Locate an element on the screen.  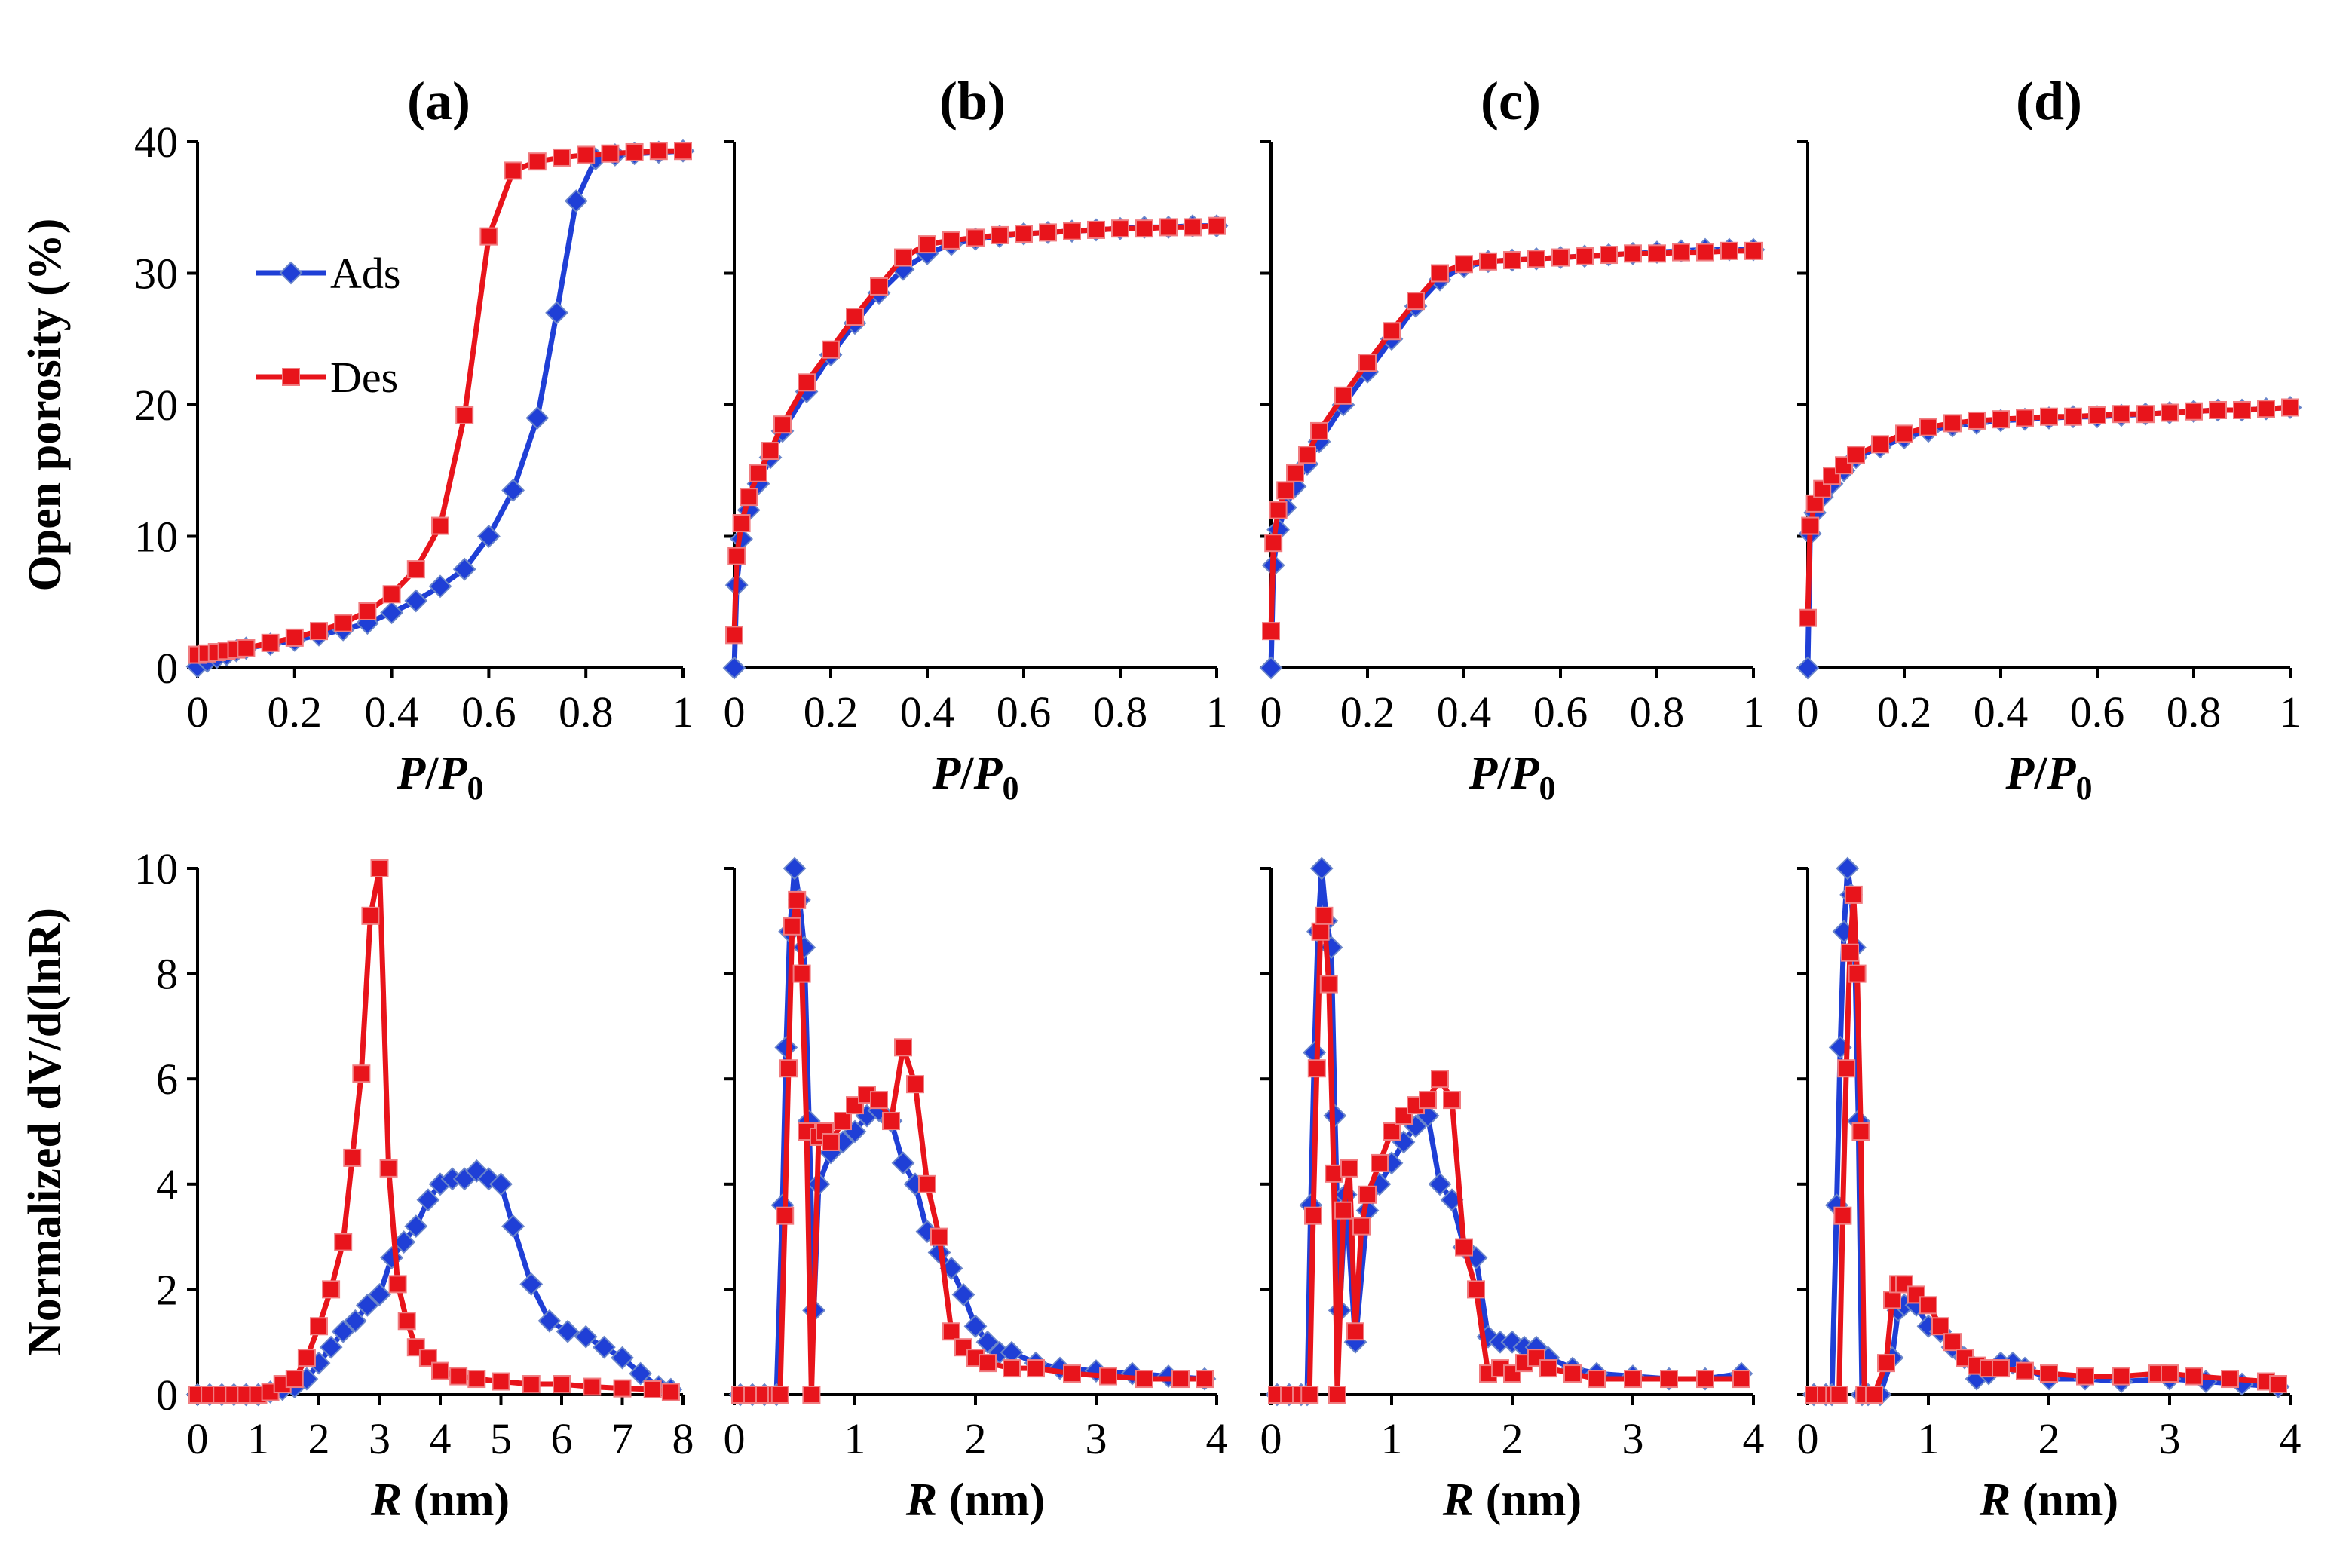
panel-d-bottom: 0 1 2 3 4 R (nm) is located at coordinates (2049, 1191).